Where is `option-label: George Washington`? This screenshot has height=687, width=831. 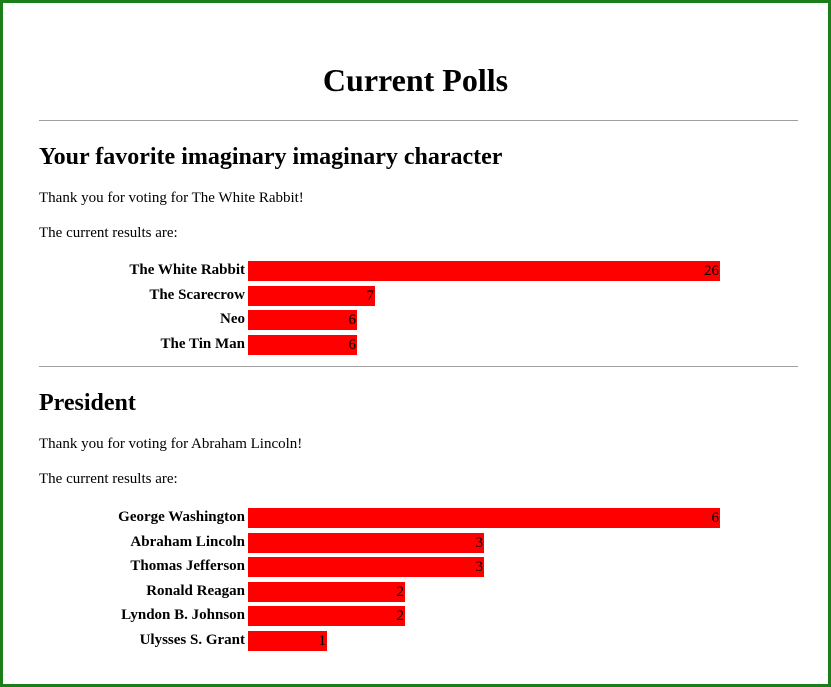 option-label: George Washington is located at coordinates (181, 517).